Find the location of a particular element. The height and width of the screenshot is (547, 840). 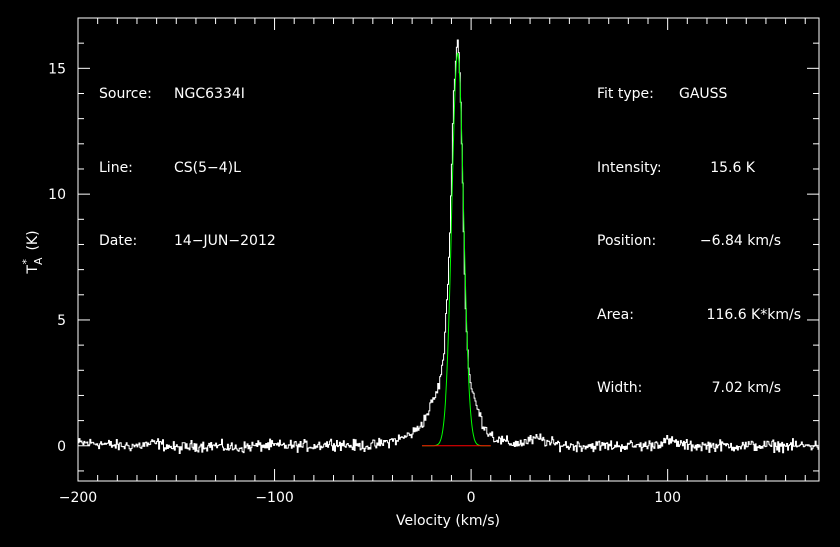

date-label: Date: is located at coordinates (118, 241).